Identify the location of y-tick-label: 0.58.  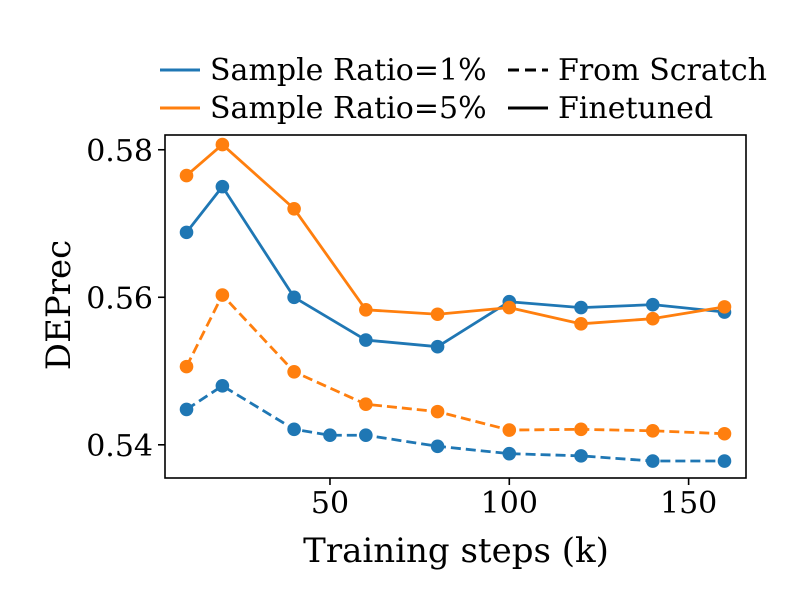
(119, 151).